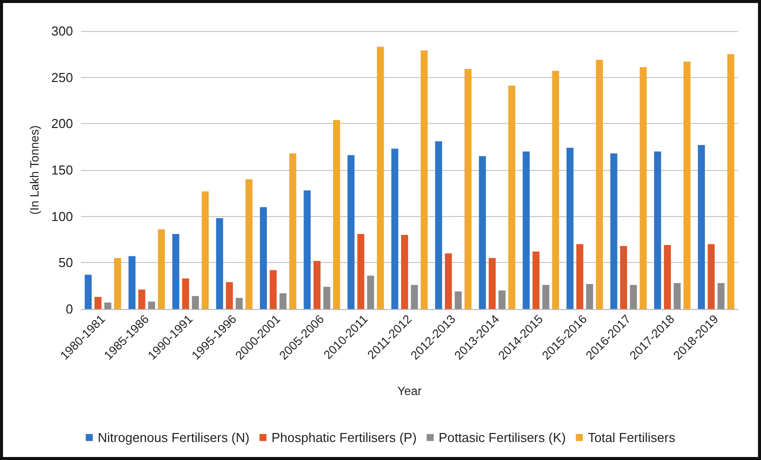 The image size is (761, 460). I want to click on y-axis-title: (In Lakh Tonnes), so click(34, 170).